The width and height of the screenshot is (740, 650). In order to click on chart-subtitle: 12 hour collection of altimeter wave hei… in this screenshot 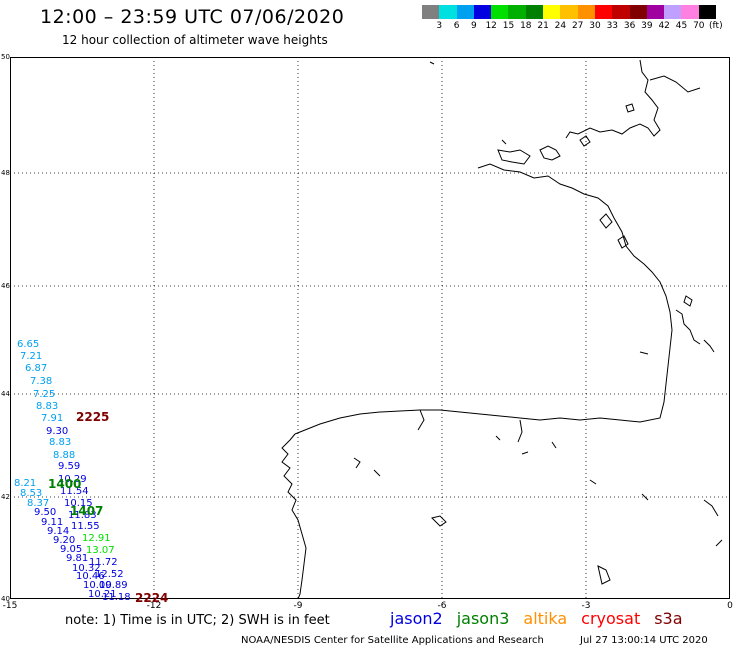, I will do `click(195, 40)`.